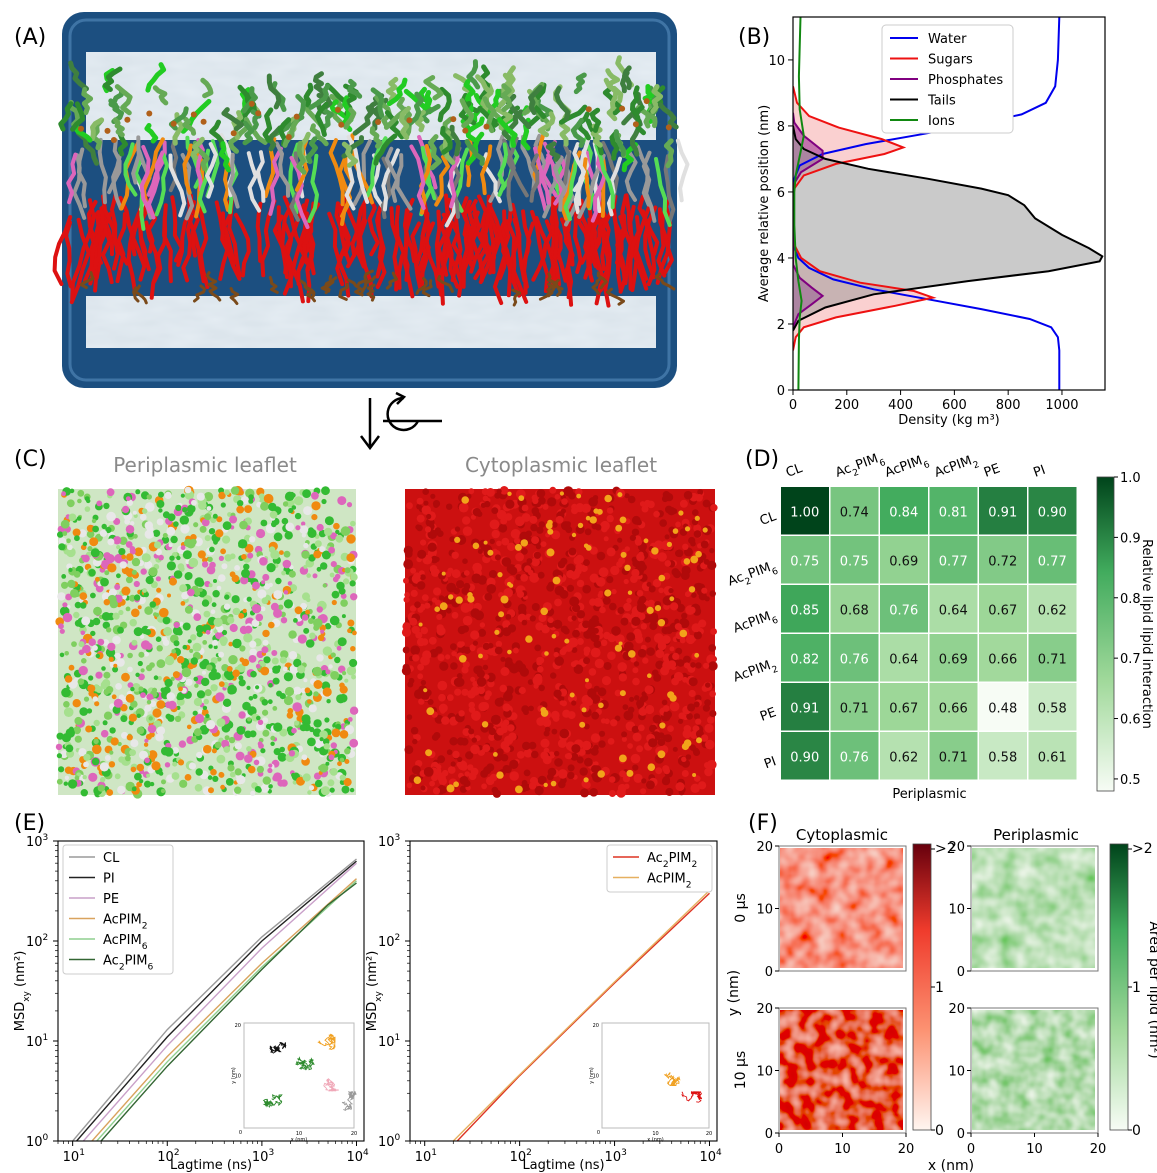 The image size is (1157, 1173). Describe the element at coordinates (655, 1134) in the screenshot. I see `inset-tick-label: 10` at that location.